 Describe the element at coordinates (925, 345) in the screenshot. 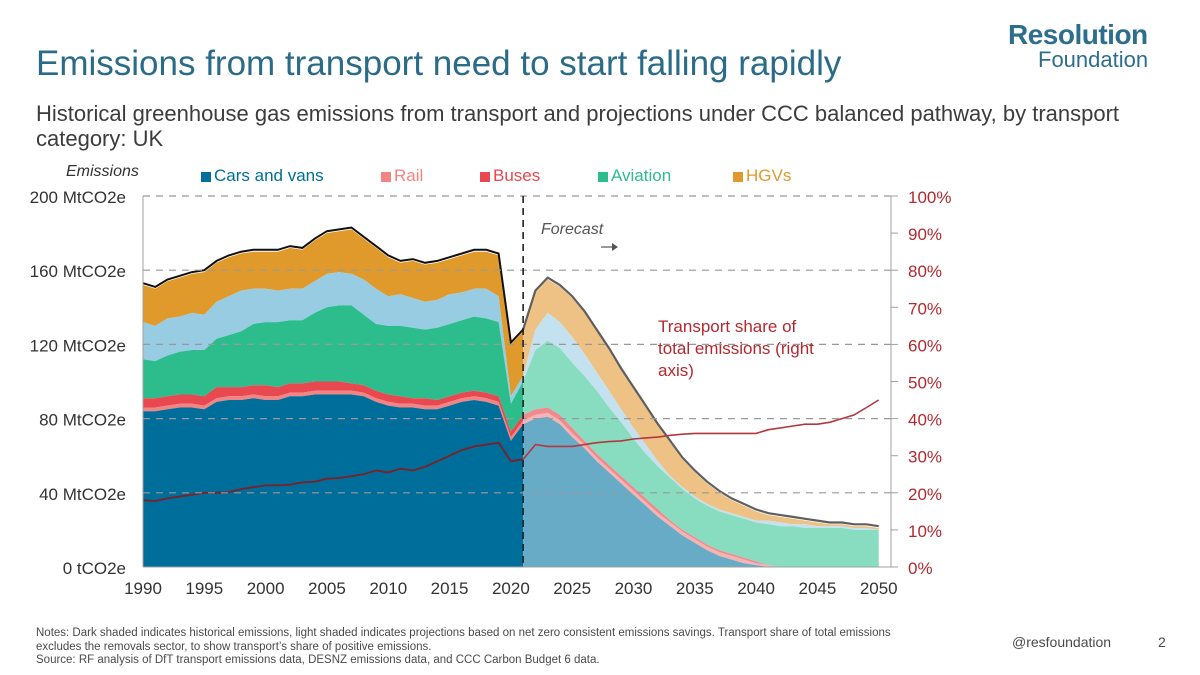

I see `y-right-tick-label: 60%` at that location.